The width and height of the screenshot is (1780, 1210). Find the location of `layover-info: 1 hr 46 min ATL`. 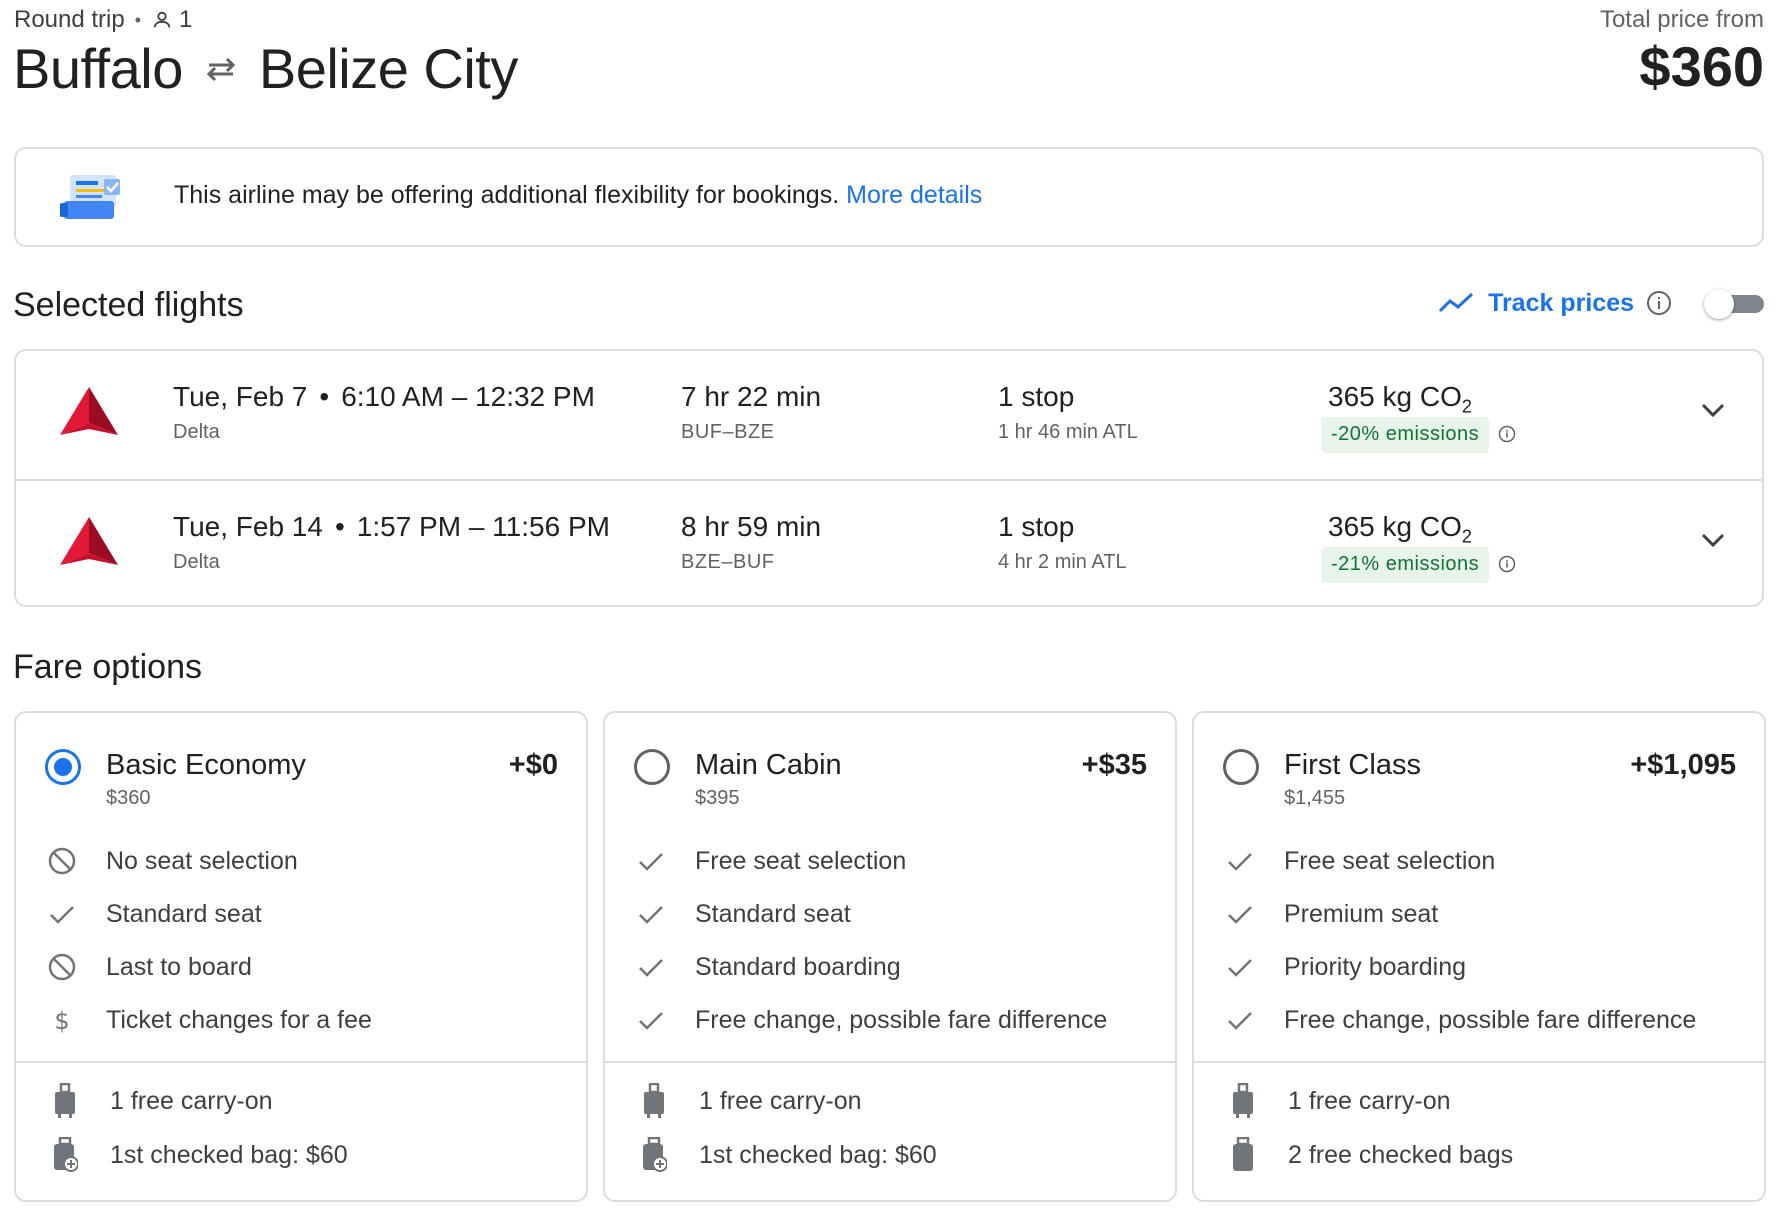

layover-info: 1 hr 46 min ATL is located at coordinates (1068, 432).